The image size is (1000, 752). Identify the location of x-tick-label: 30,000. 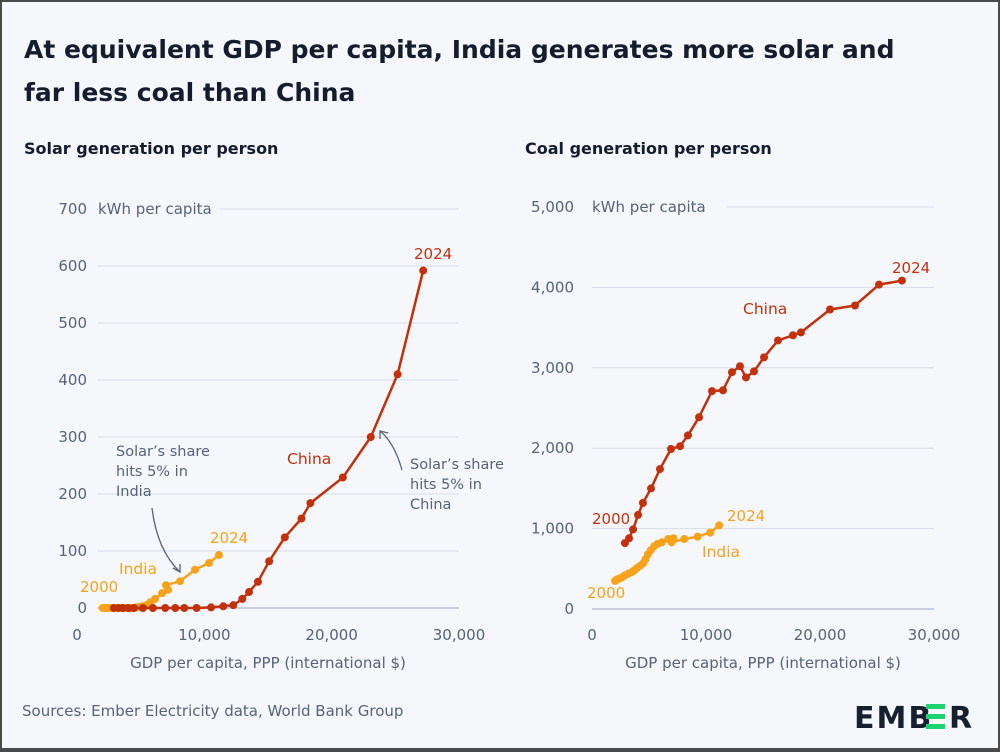
(459, 635).